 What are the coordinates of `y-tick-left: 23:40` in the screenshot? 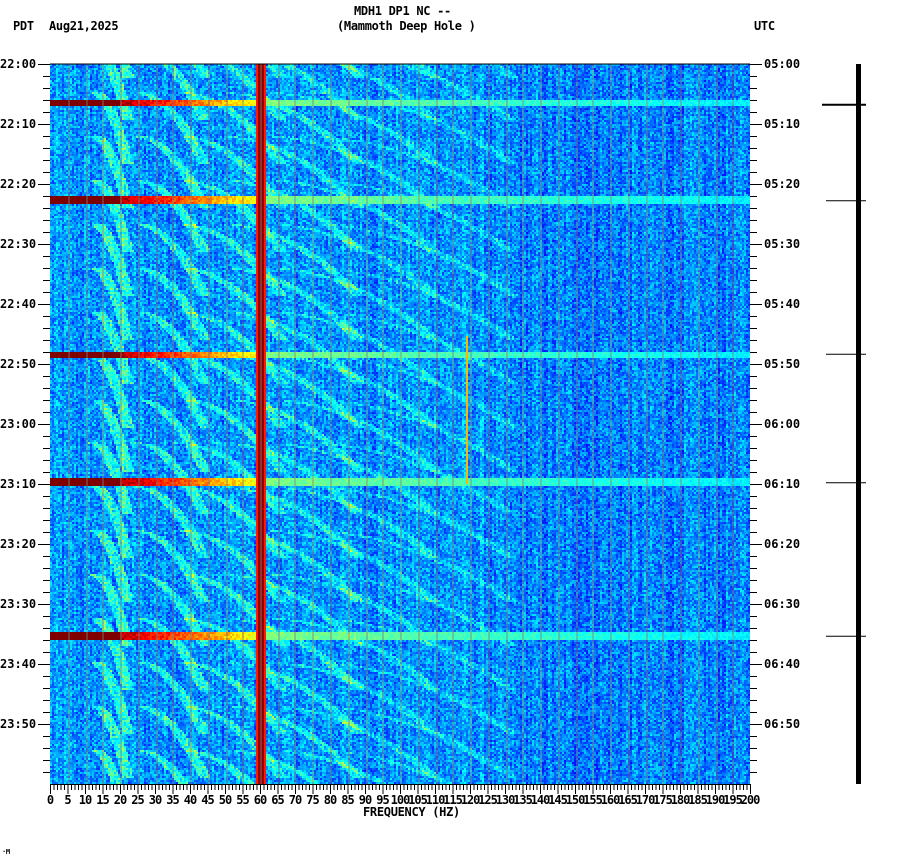 It's located at (18, 664).